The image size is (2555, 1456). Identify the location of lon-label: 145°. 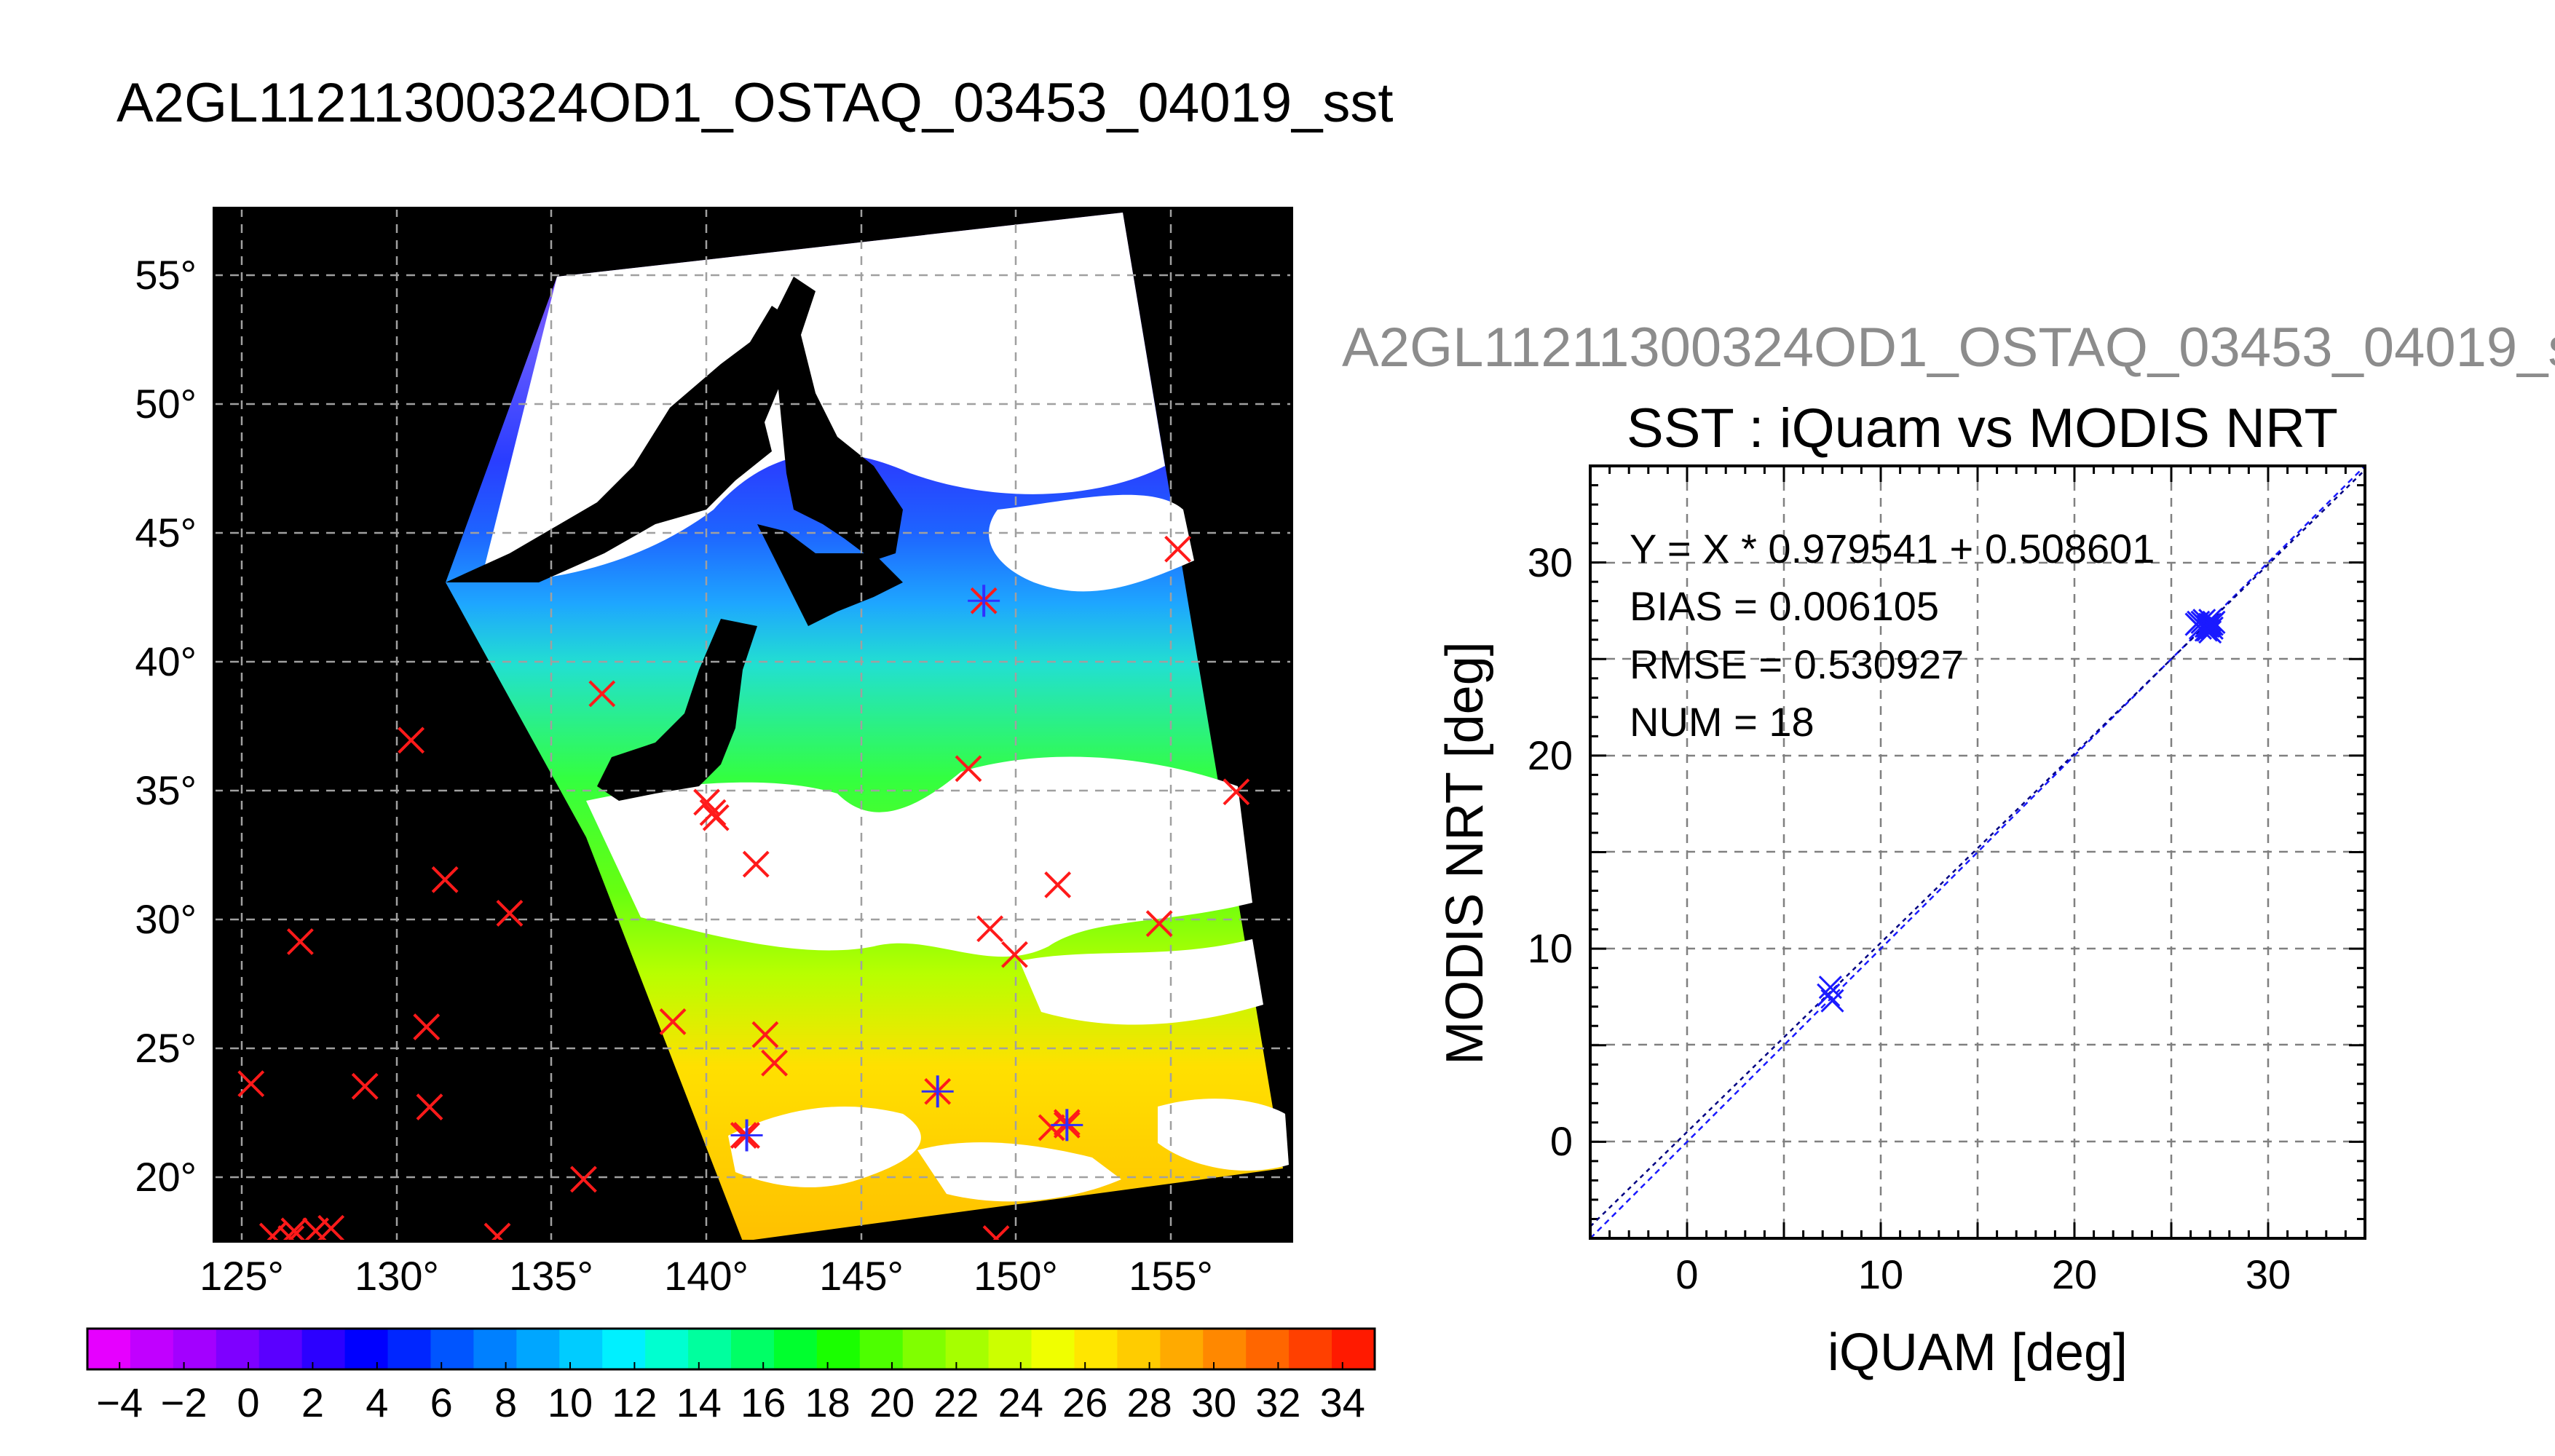
(861, 1276).